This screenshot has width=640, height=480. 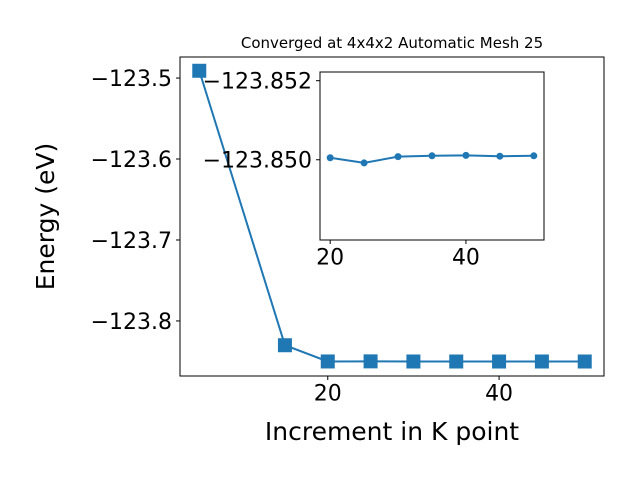 What do you see at coordinates (131, 241) in the screenshot?
I see `y-tick-label: −123.7` at bounding box center [131, 241].